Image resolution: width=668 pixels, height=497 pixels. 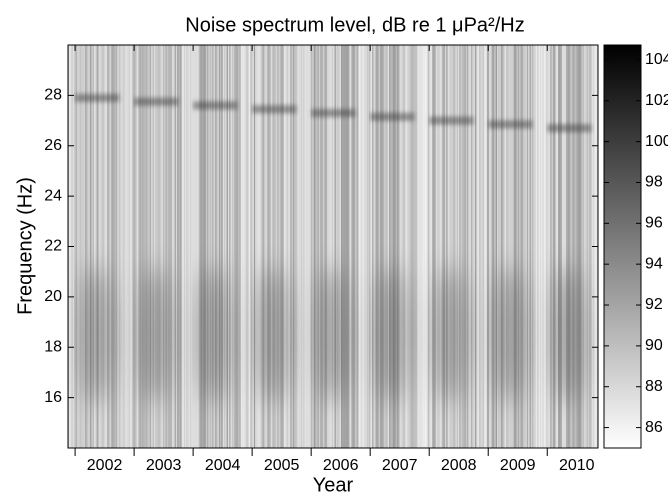 I want to click on y-tick-label: 26, so click(x=53, y=145).